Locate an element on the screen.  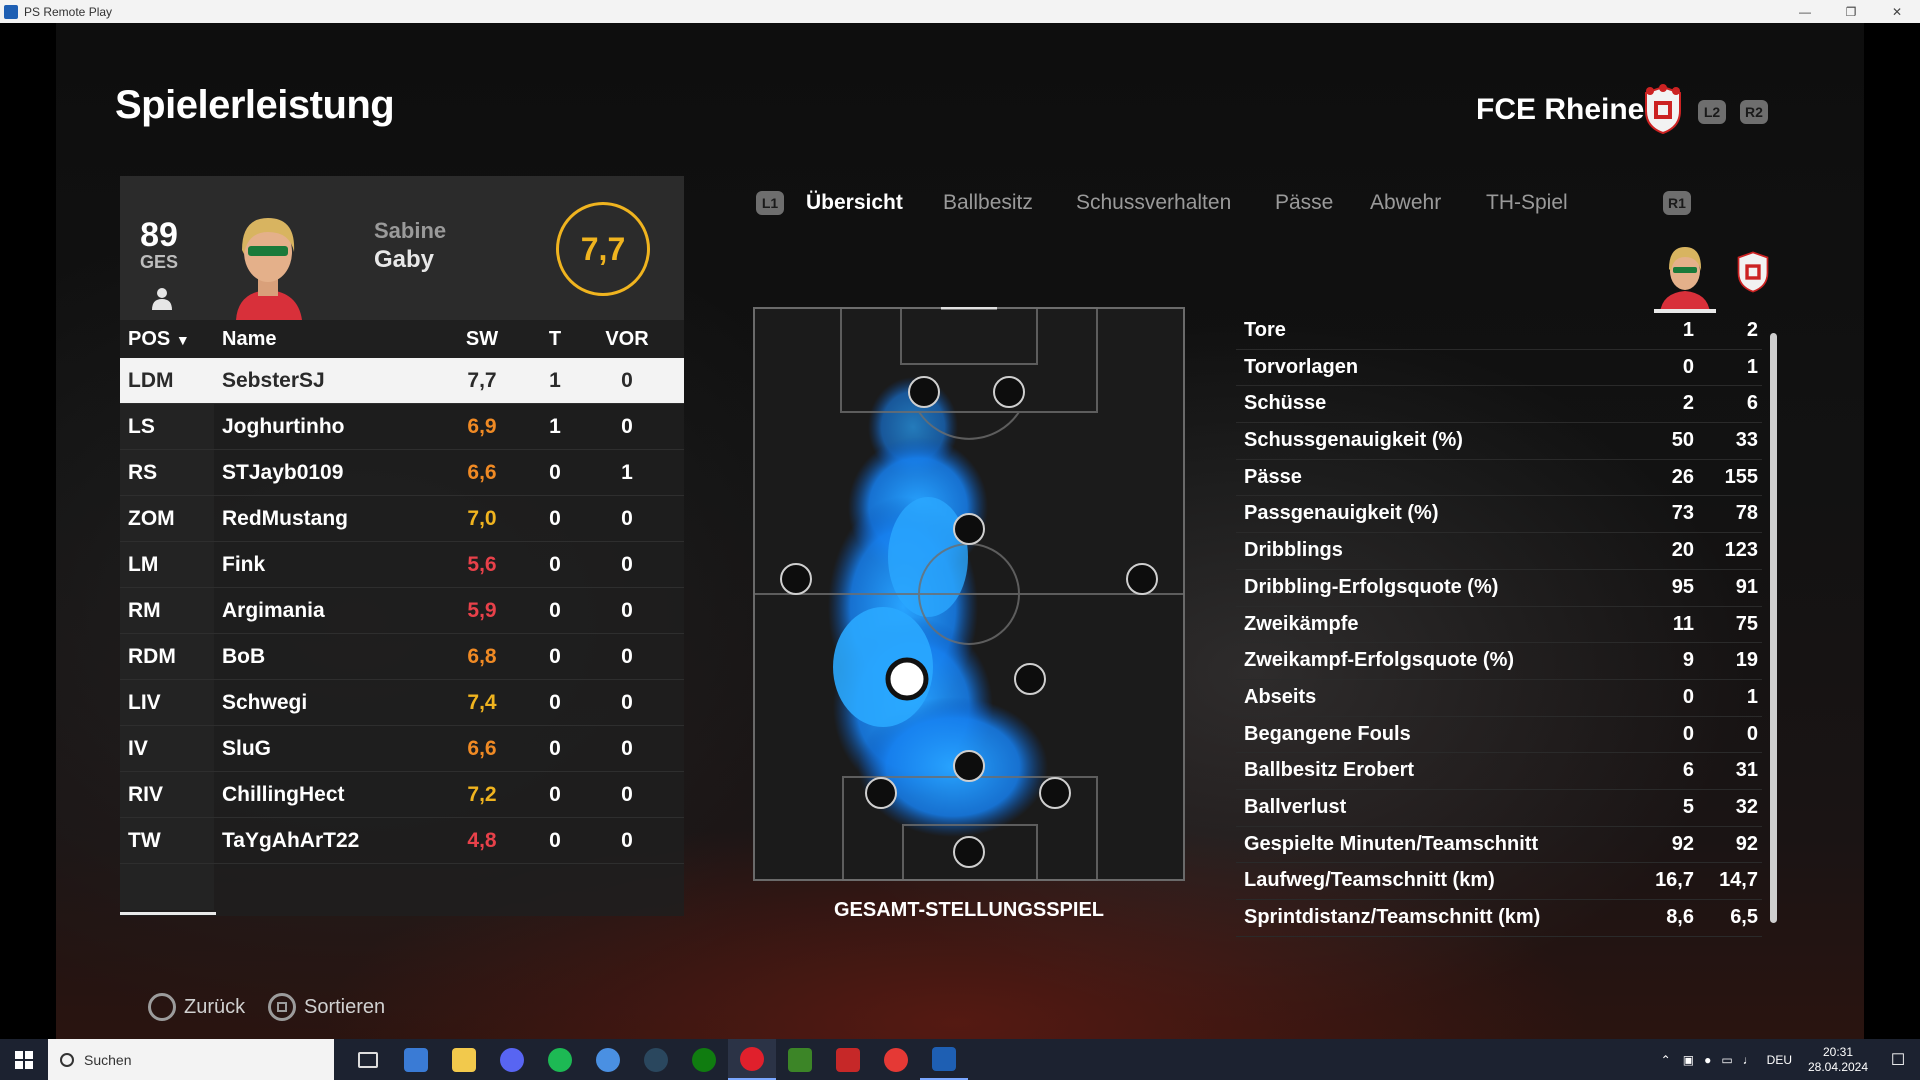
table-row: RM Argimania 5,9 0 0 is located at coordinates (402, 611).